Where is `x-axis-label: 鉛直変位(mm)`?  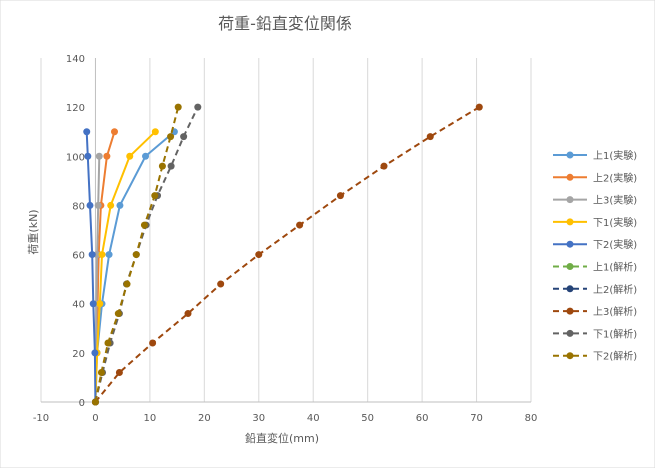
x-axis-label: 鉛直変位(mm) is located at coordinates (282, 438).